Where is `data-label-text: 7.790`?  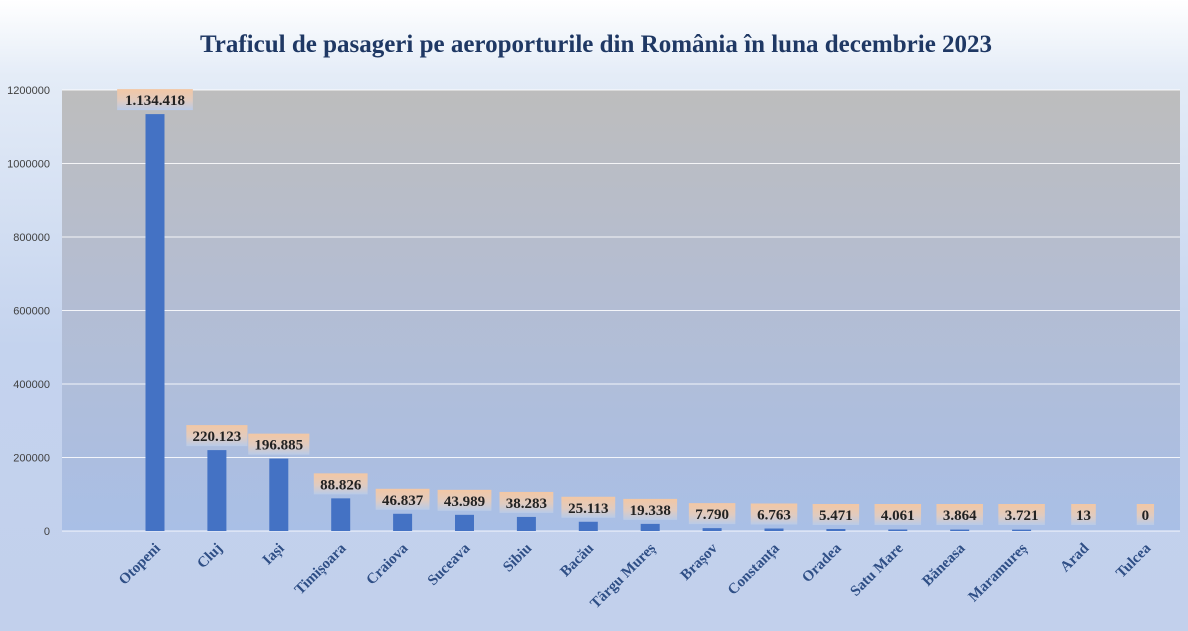
data-label-text: 7.790 is located at coordinates (712, 515).